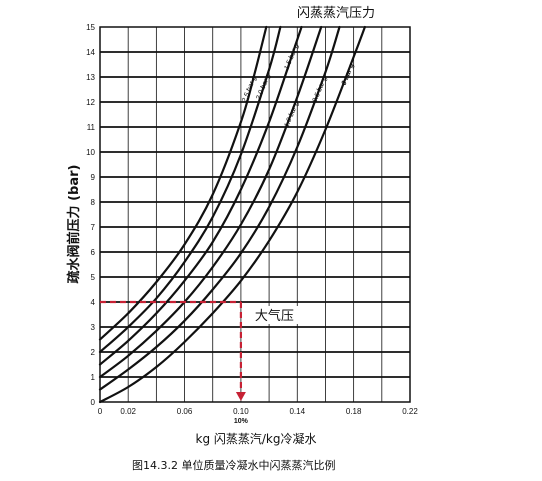 Image resolution: width=542 pixels, height=481 pixels. Describe the element at coordinates (93, 202) in the screenshot. I see `y-tick-label: 8` at that location.